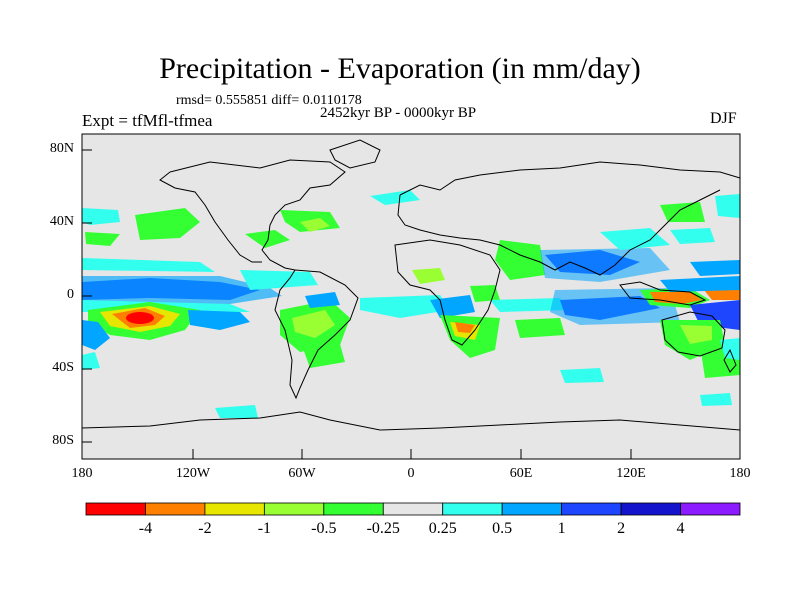  Describe the element at coordinates (398, 113) in the screenshot. I see `period-label: 2452kyr BP - 0000kyr BP` at that location.